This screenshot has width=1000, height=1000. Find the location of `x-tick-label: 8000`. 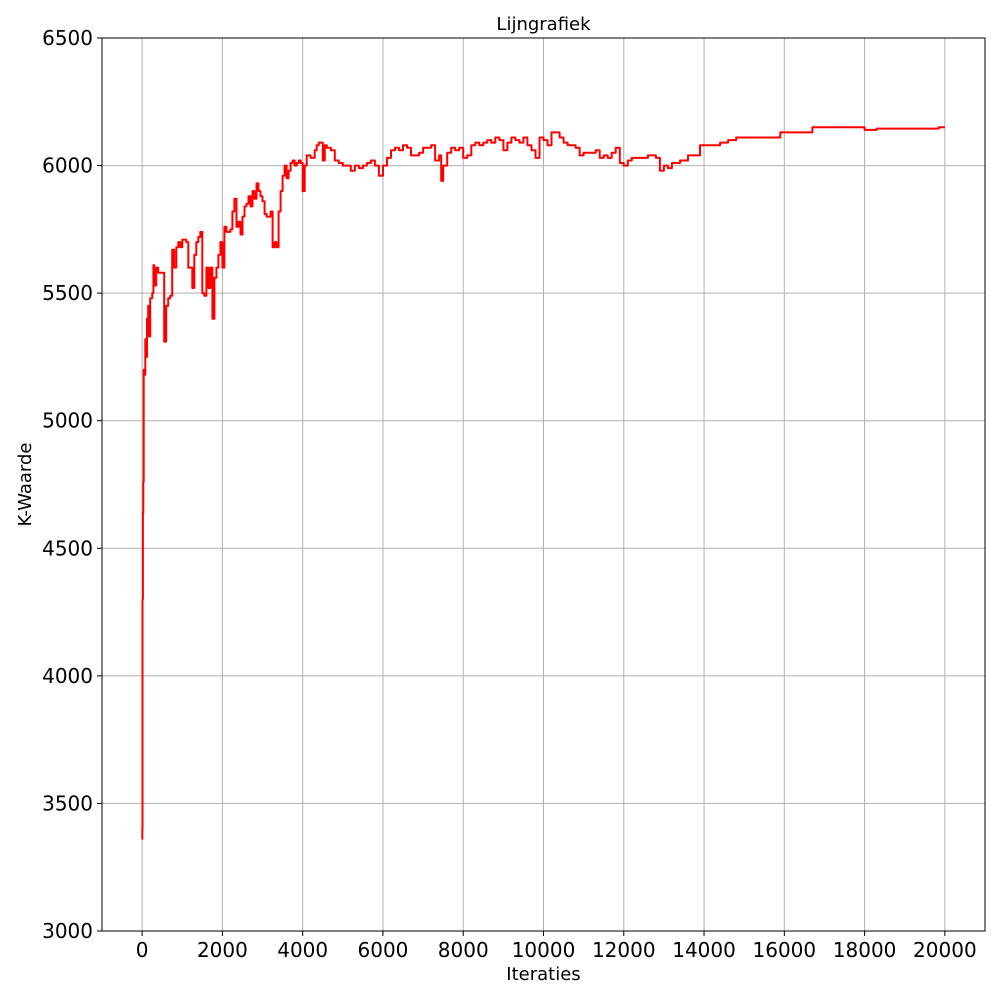

x-tick-label: 8000 is located at coordinates (463, 950).